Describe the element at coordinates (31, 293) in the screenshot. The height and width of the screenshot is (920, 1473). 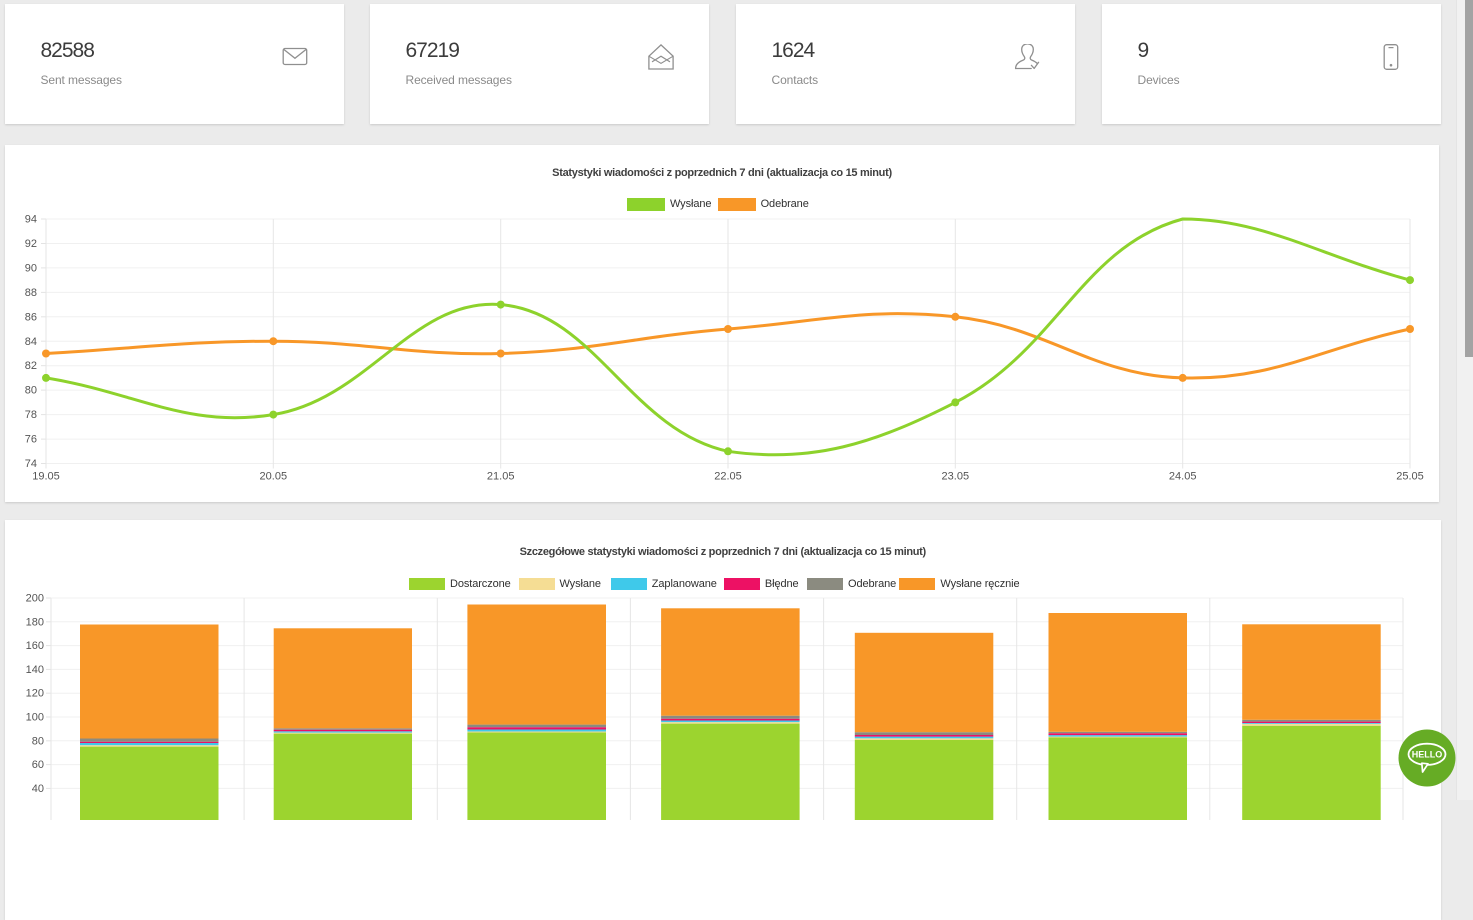
I see `svg-text: 88` at that location.